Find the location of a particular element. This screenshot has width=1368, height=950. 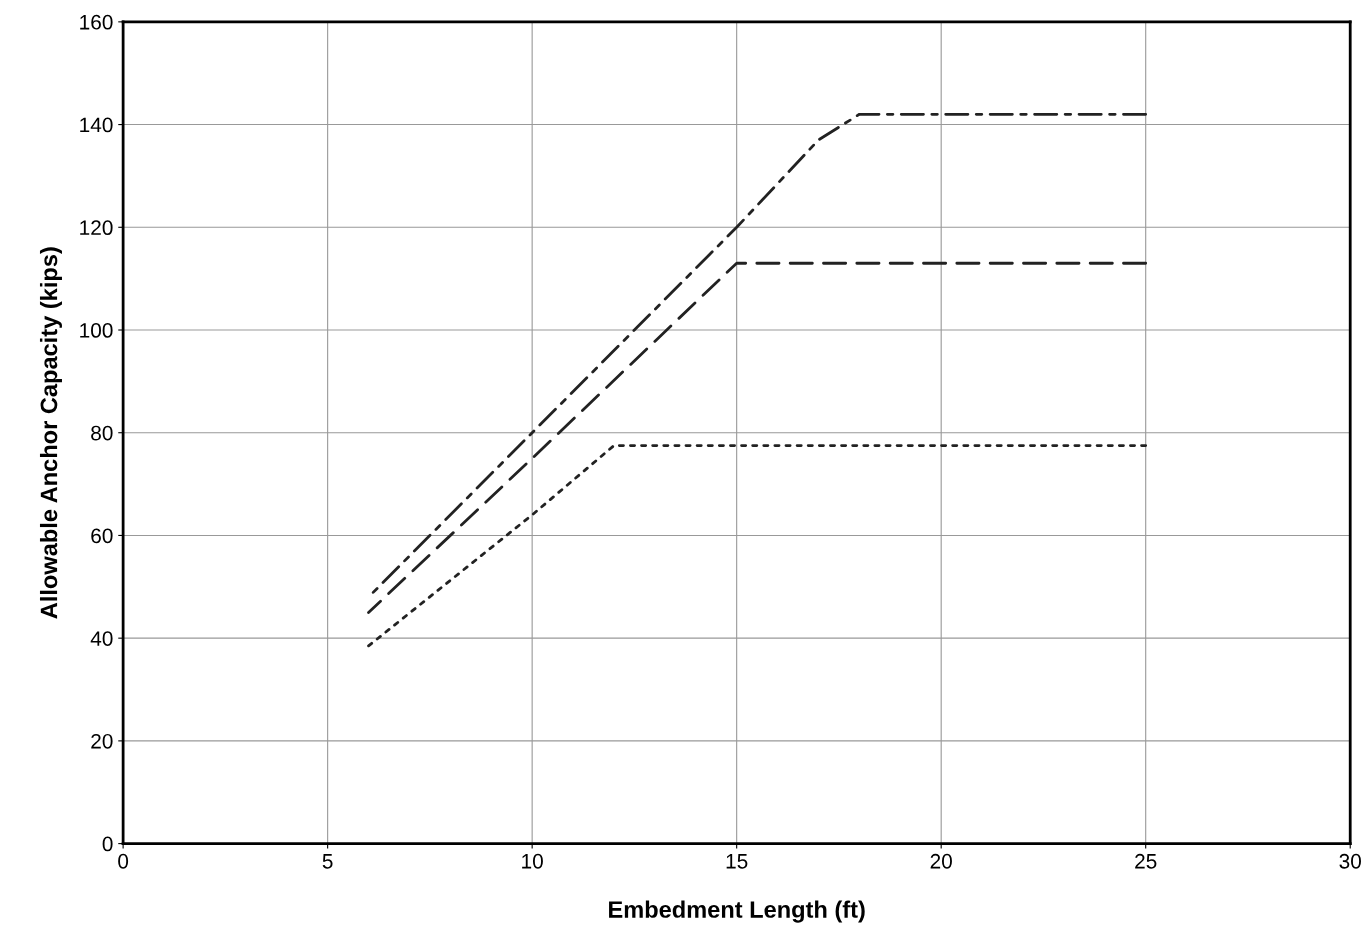

y-axis-title: Allowable Anchor Capacity (kips) is located at coordinates (50, 433).